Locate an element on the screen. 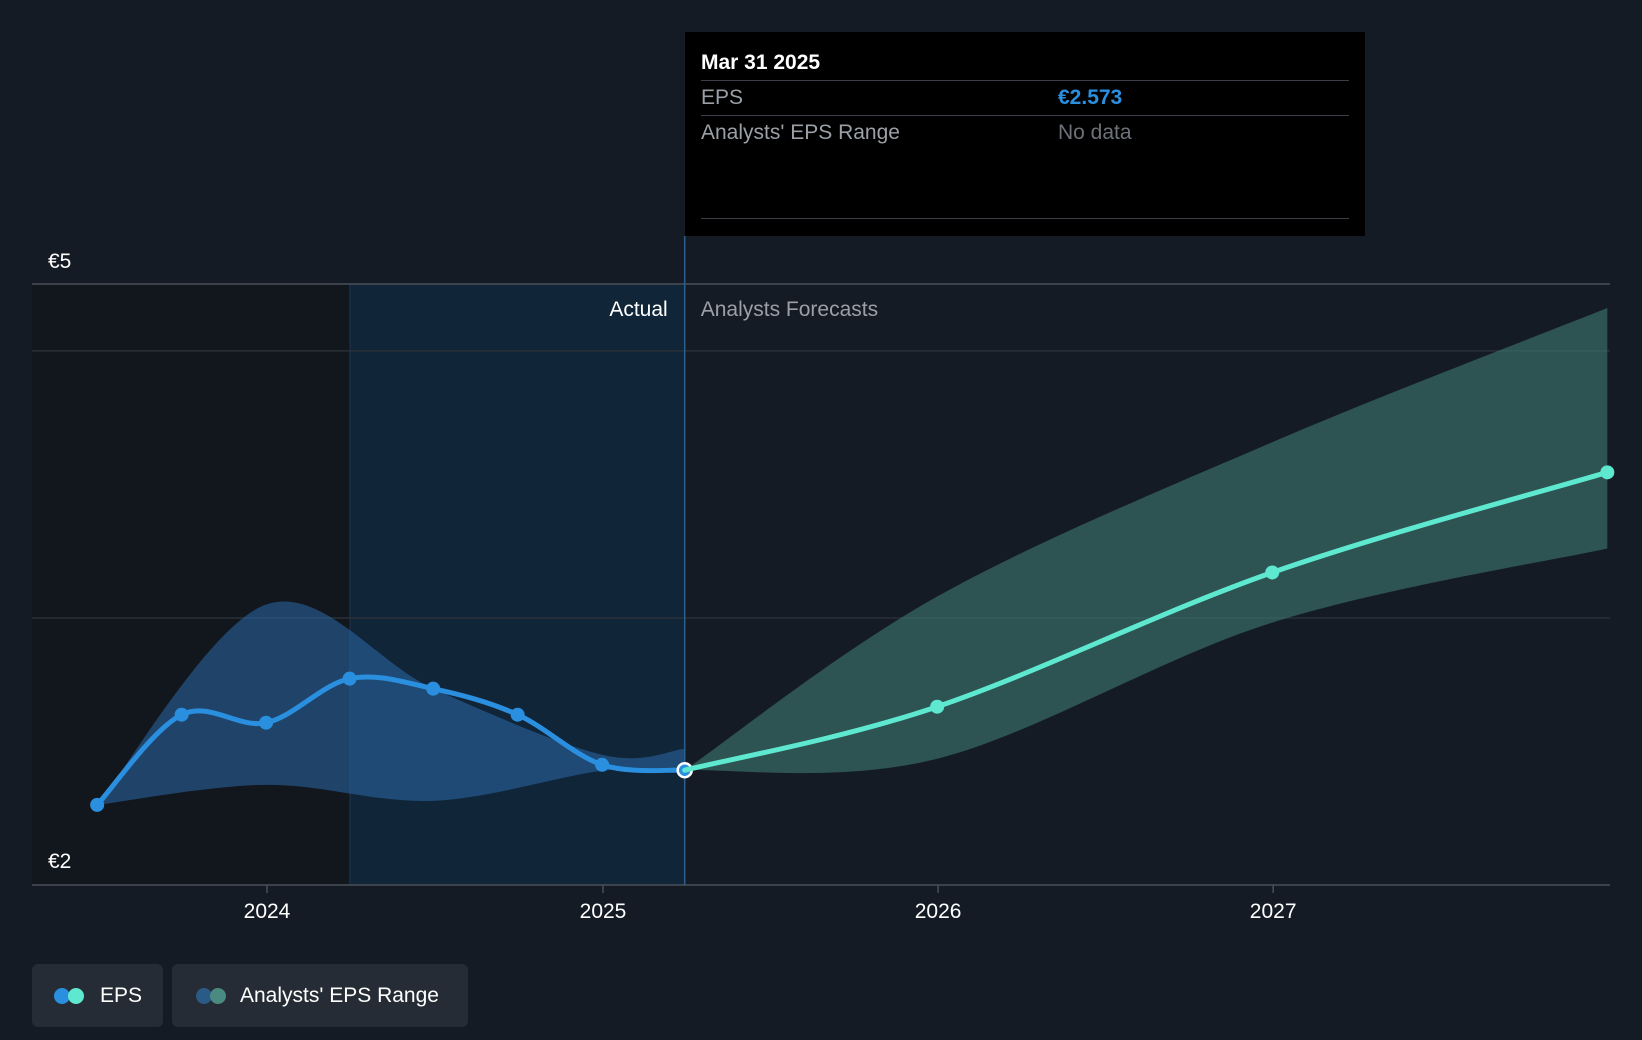 The width and height of the screenshot is (1642, 1040). x-tick-label: 2027 is located at coordinates (1273, 911).